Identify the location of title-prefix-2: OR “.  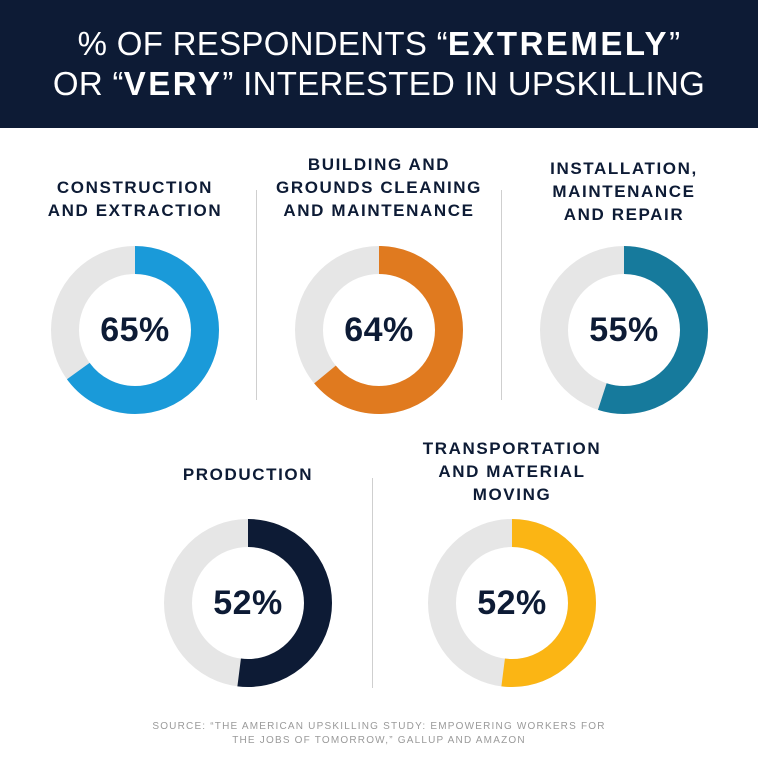
(88, 83).